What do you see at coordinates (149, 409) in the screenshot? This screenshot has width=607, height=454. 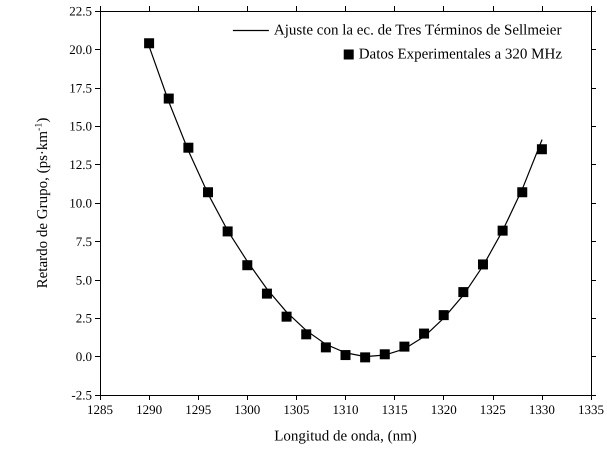 I see `x-tick-label: 1290` at bounding box center [149, 409].